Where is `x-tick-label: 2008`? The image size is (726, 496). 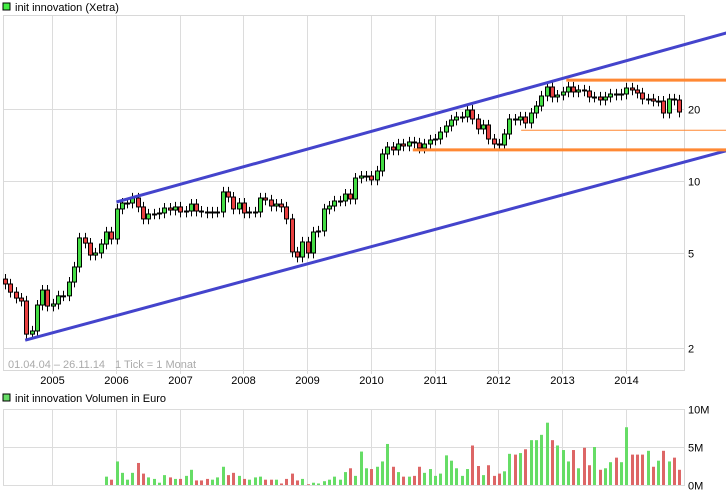 x-tick-label: 2008 is located at coordinates (243, 381).